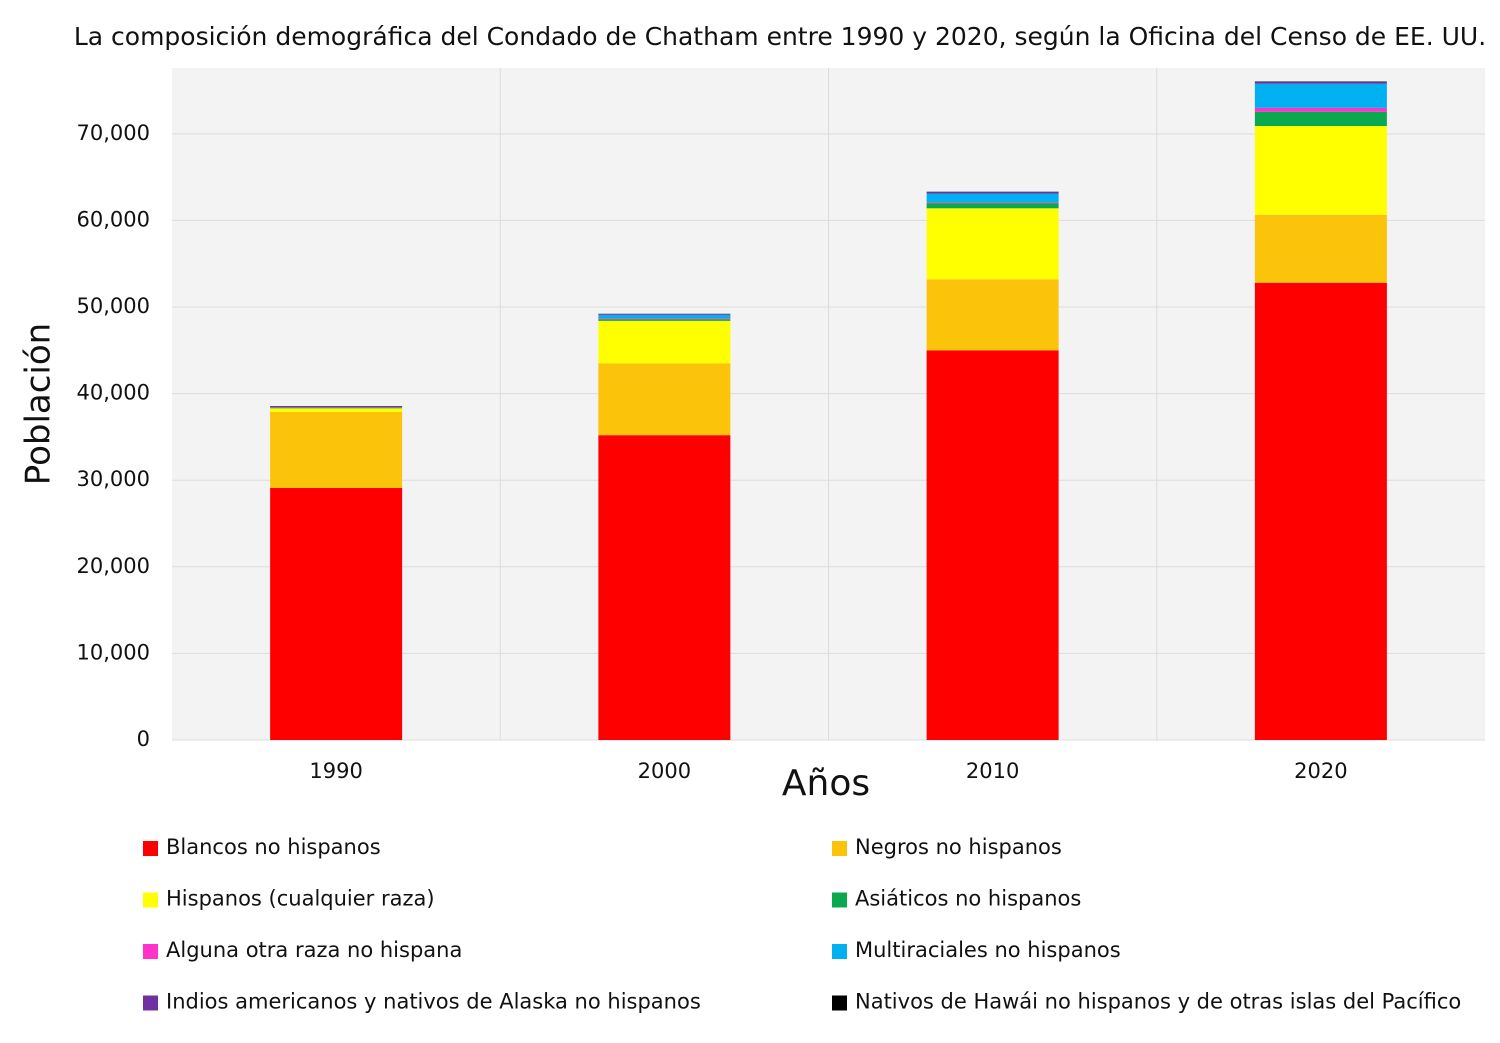 Image resolution: width=1500 pixels, height=1043 pixels. I want to click on y-tick-label: 20,000, so click(113, 566).